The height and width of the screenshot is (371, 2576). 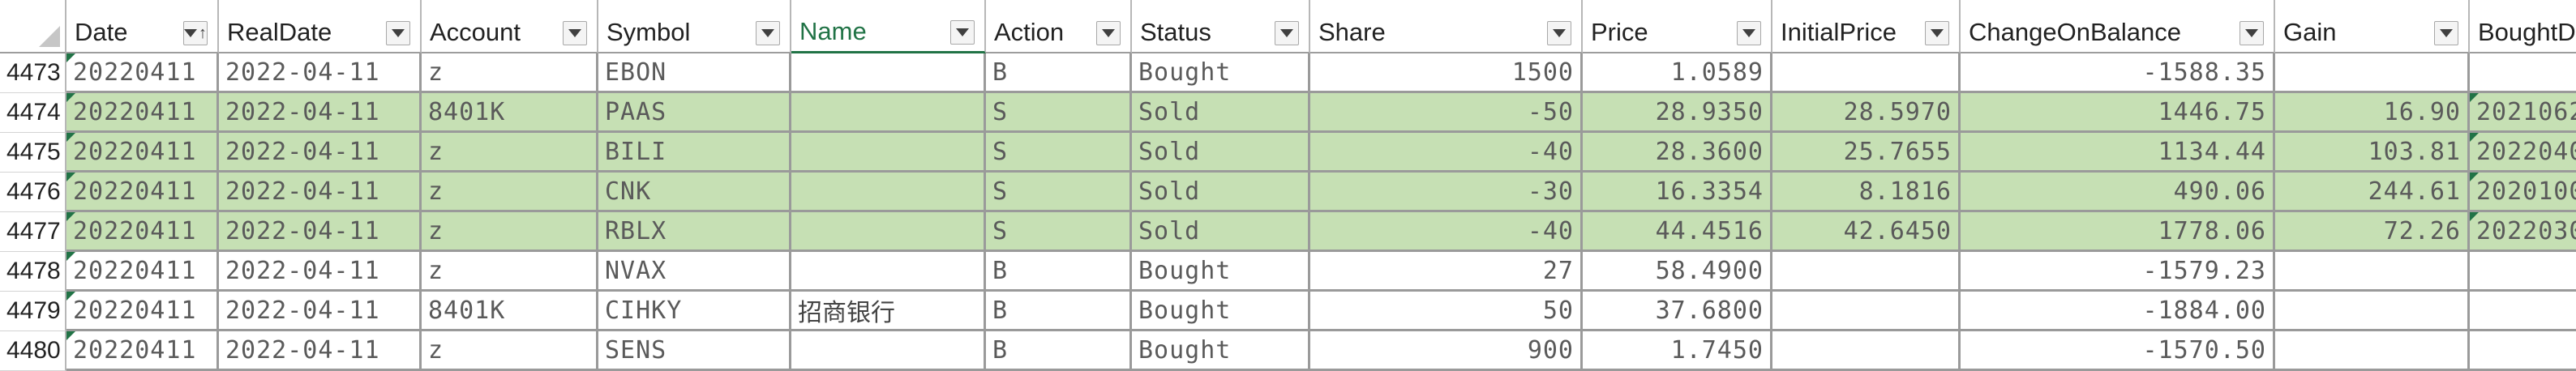 I want to click on row-number-header: 4480, so click(x=33, y=351).